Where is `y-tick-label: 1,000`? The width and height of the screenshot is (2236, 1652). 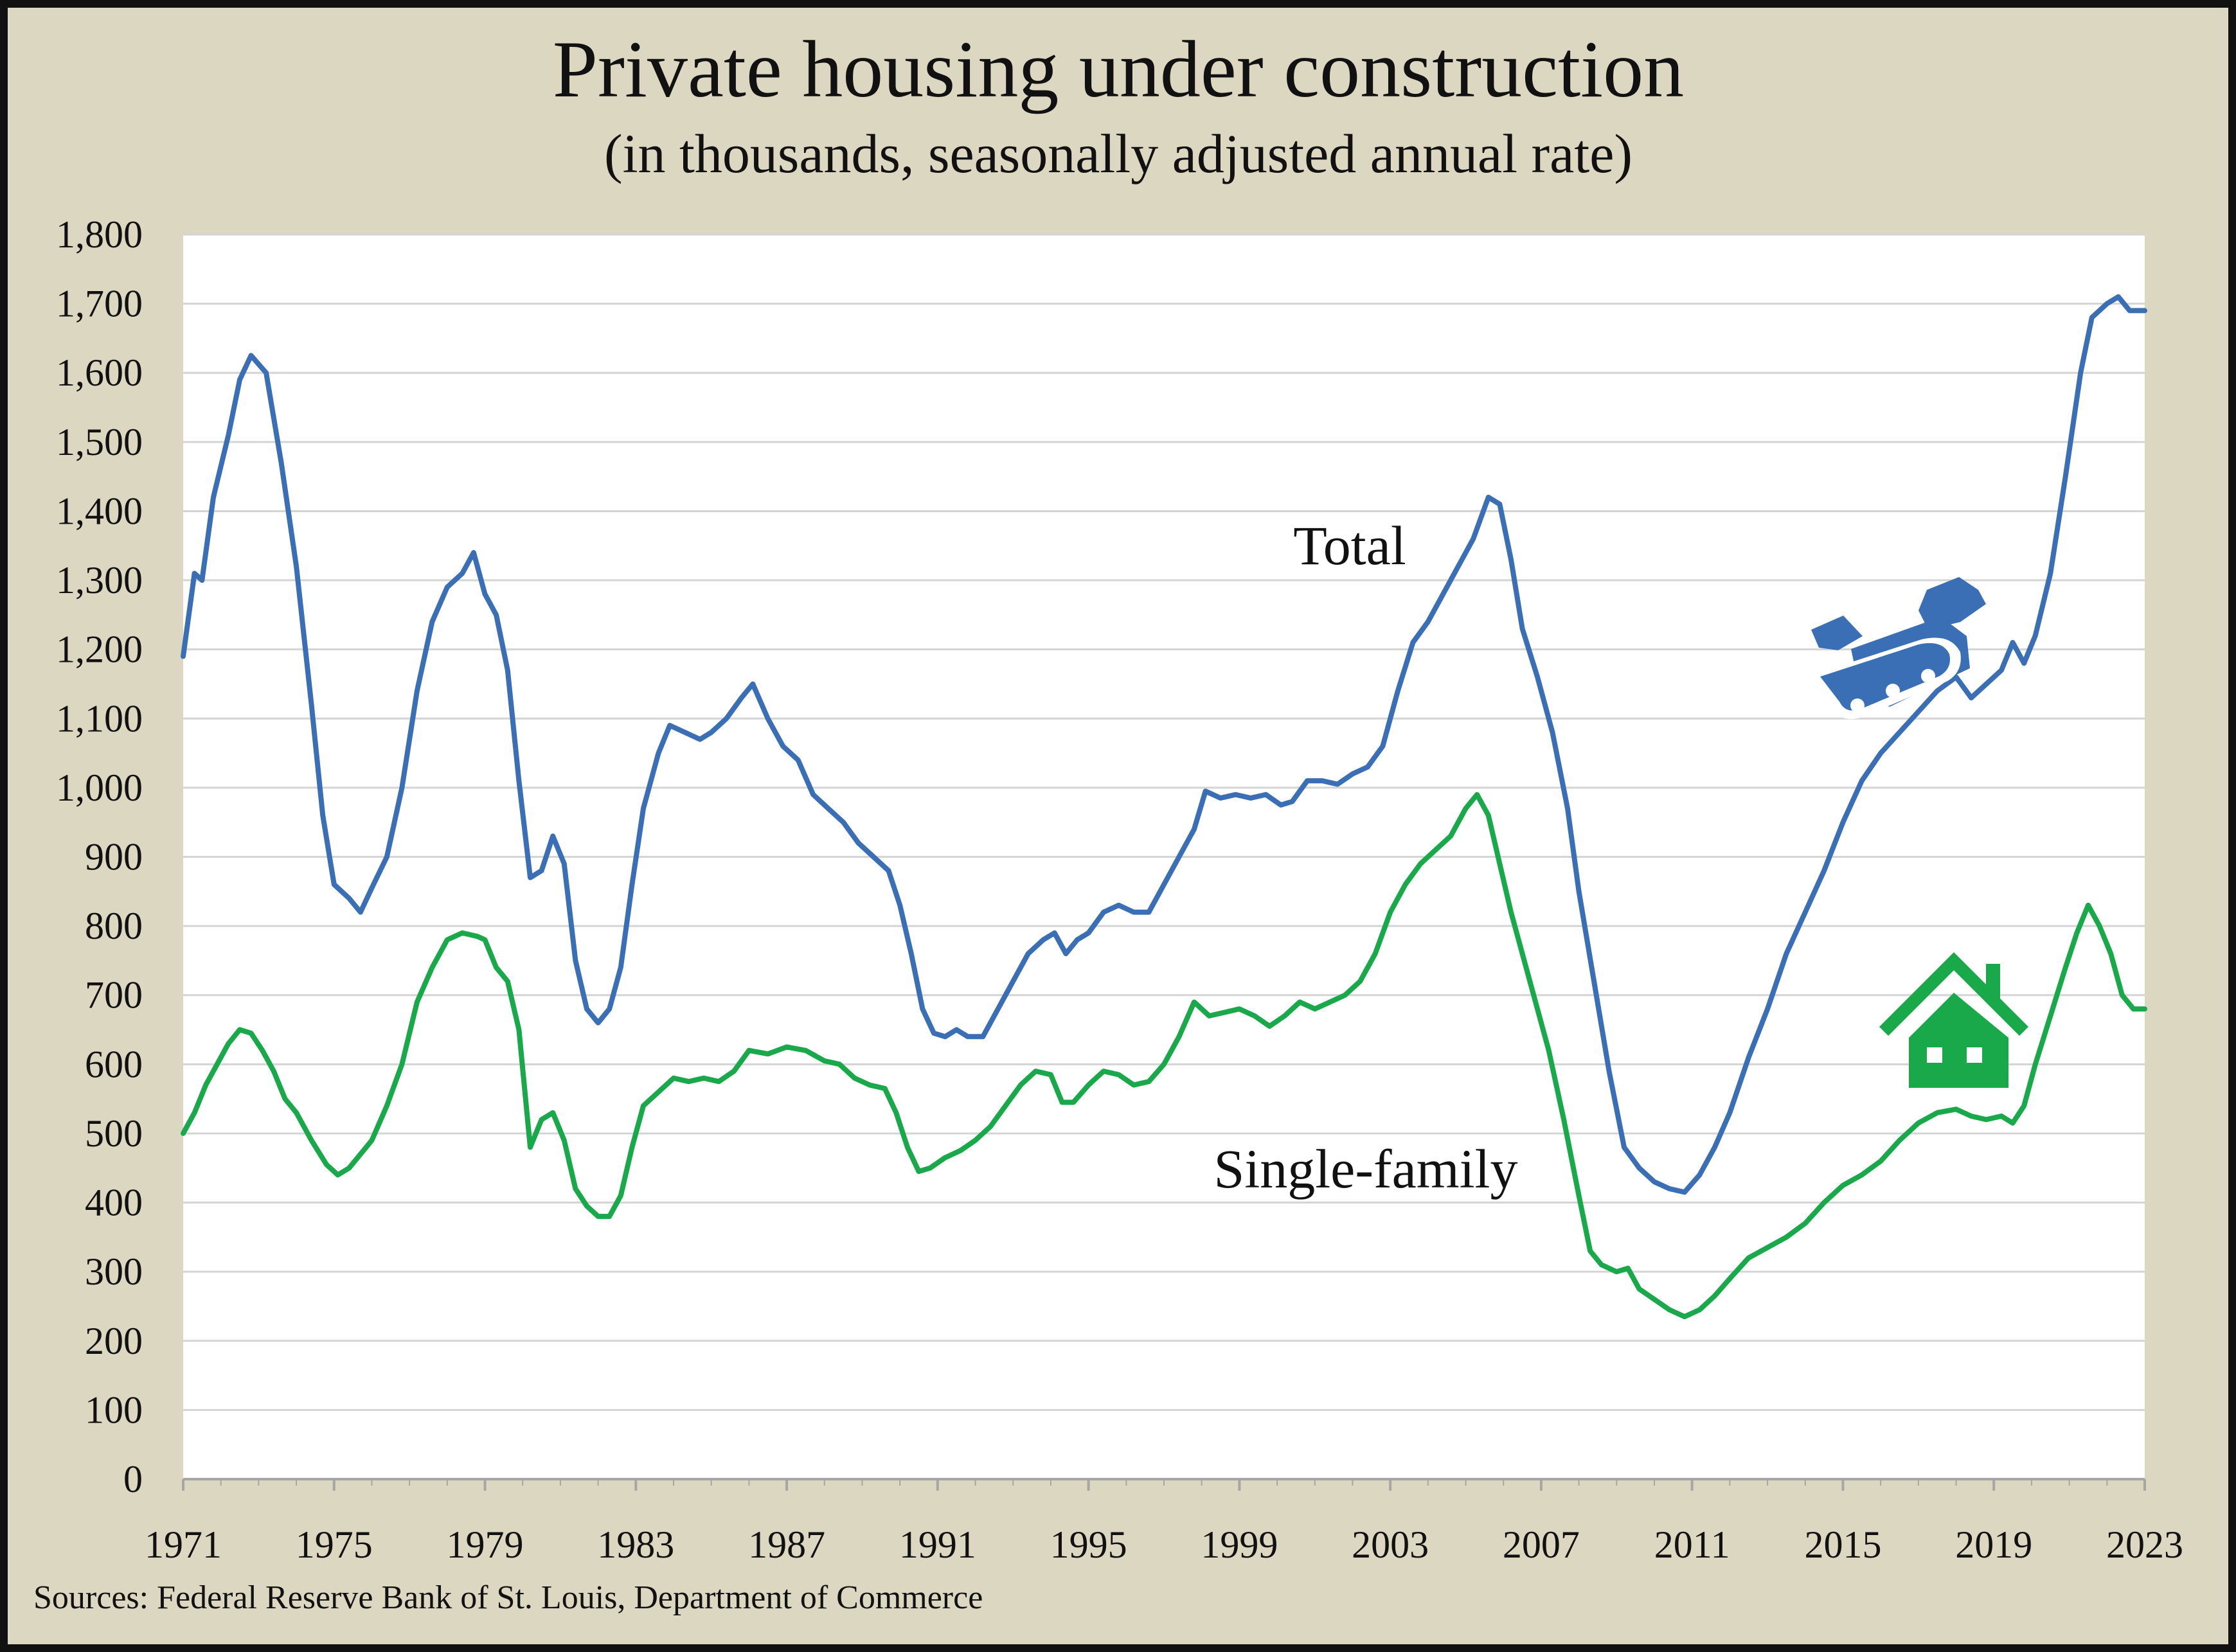
y-tick-label: 1,000 is located at coordinates (99, 788).